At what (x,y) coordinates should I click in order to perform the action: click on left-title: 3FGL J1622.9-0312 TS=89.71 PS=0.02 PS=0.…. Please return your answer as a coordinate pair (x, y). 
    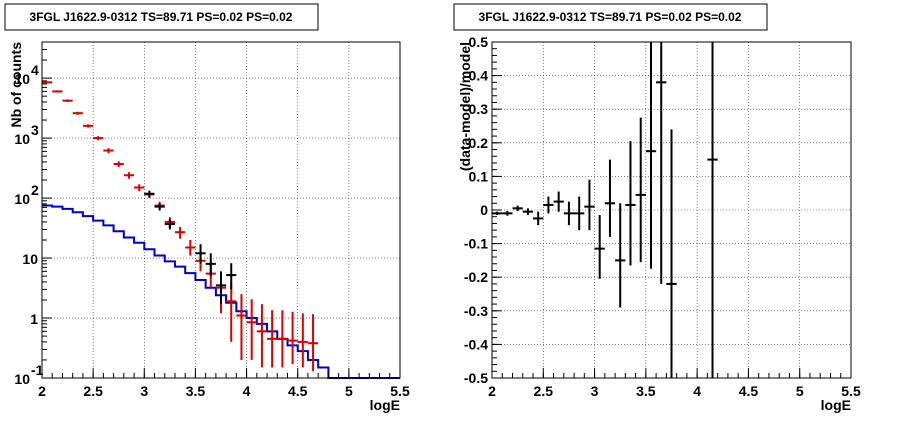
    Looking at the image, I should click on (161, 17).